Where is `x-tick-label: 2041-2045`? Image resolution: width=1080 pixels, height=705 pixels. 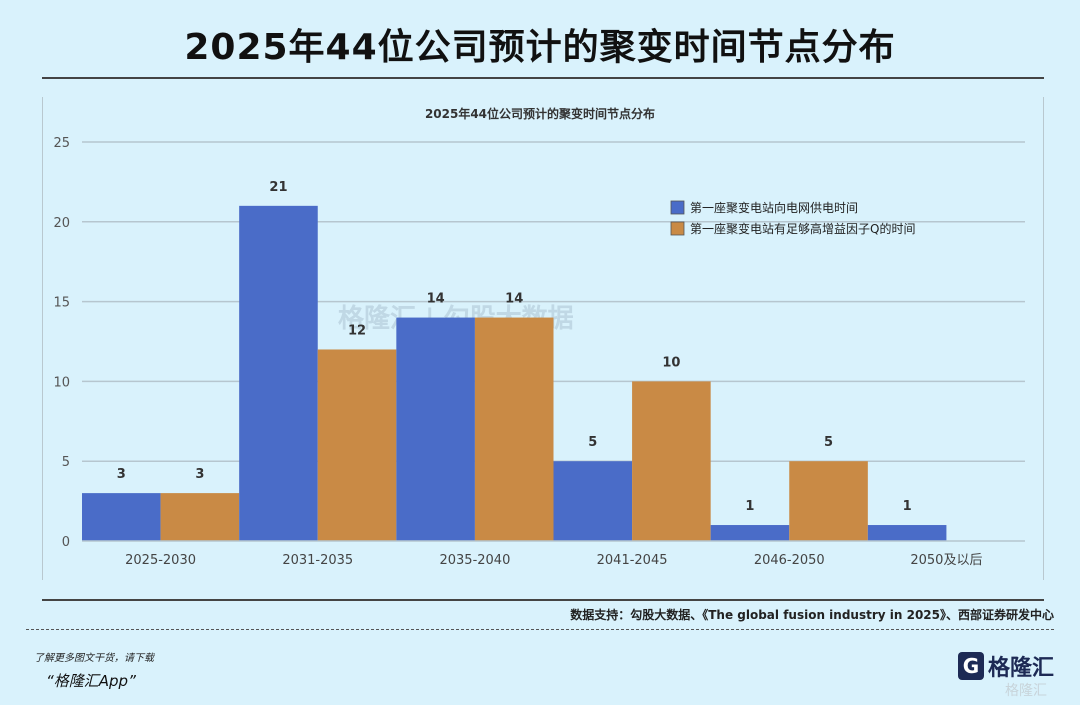 x-tick-label: 2041-2045 is located at coordinates (632, 560).